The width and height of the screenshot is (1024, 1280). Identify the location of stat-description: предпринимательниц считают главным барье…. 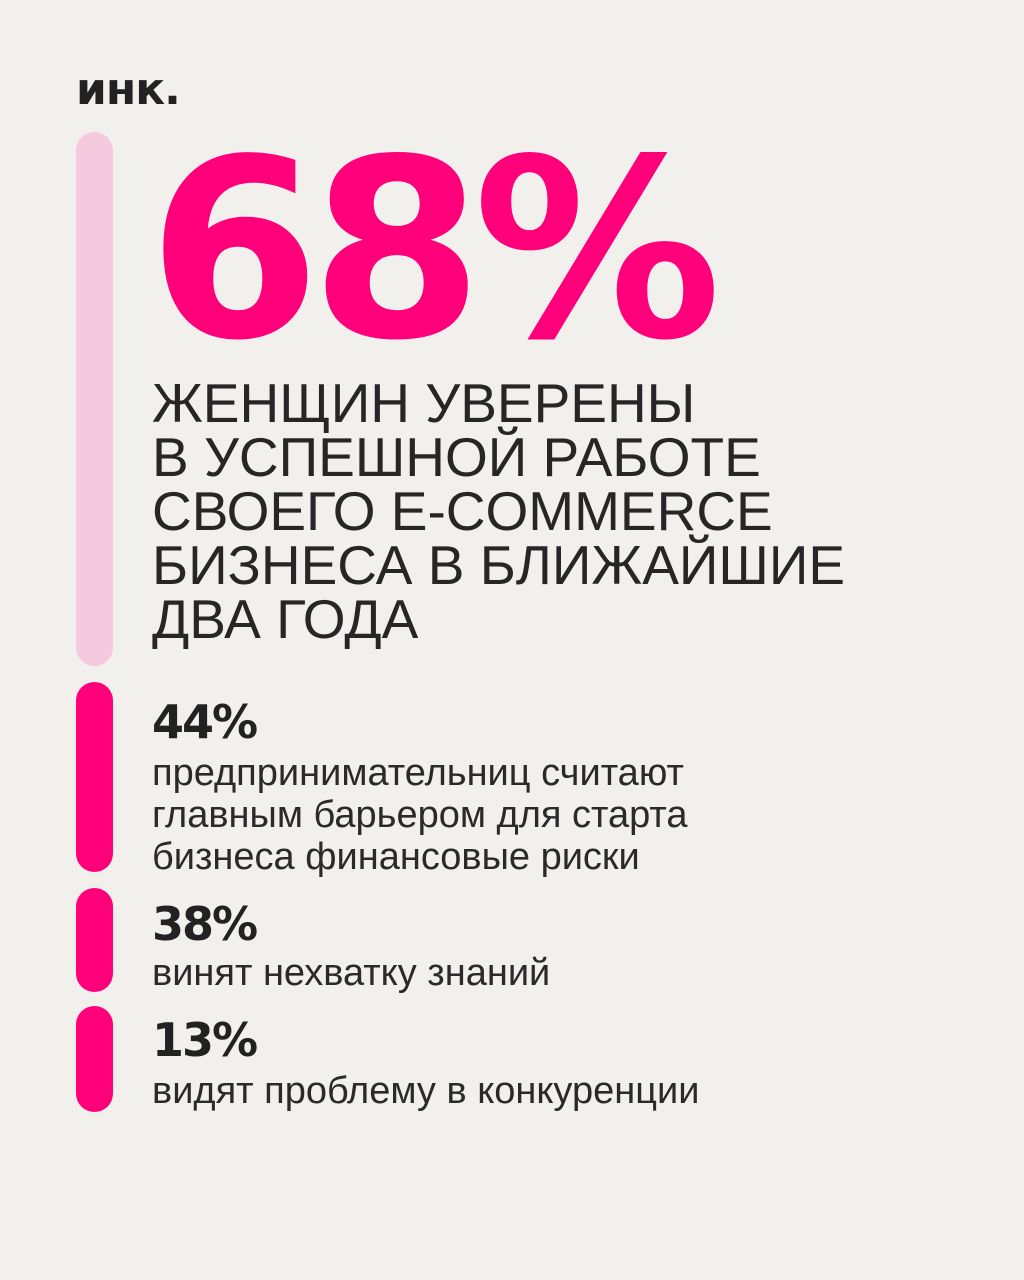
(572, 815).